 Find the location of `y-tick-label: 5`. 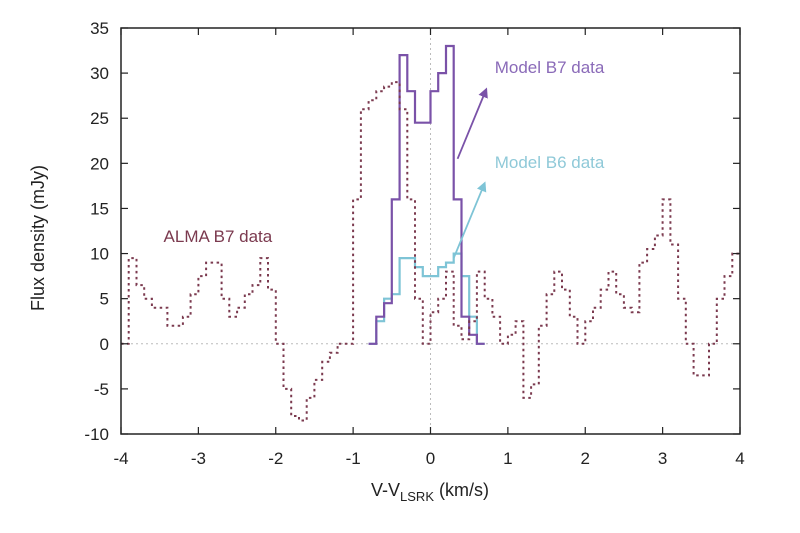

y-tick-label: 5 is located at coordinates (104, 299).